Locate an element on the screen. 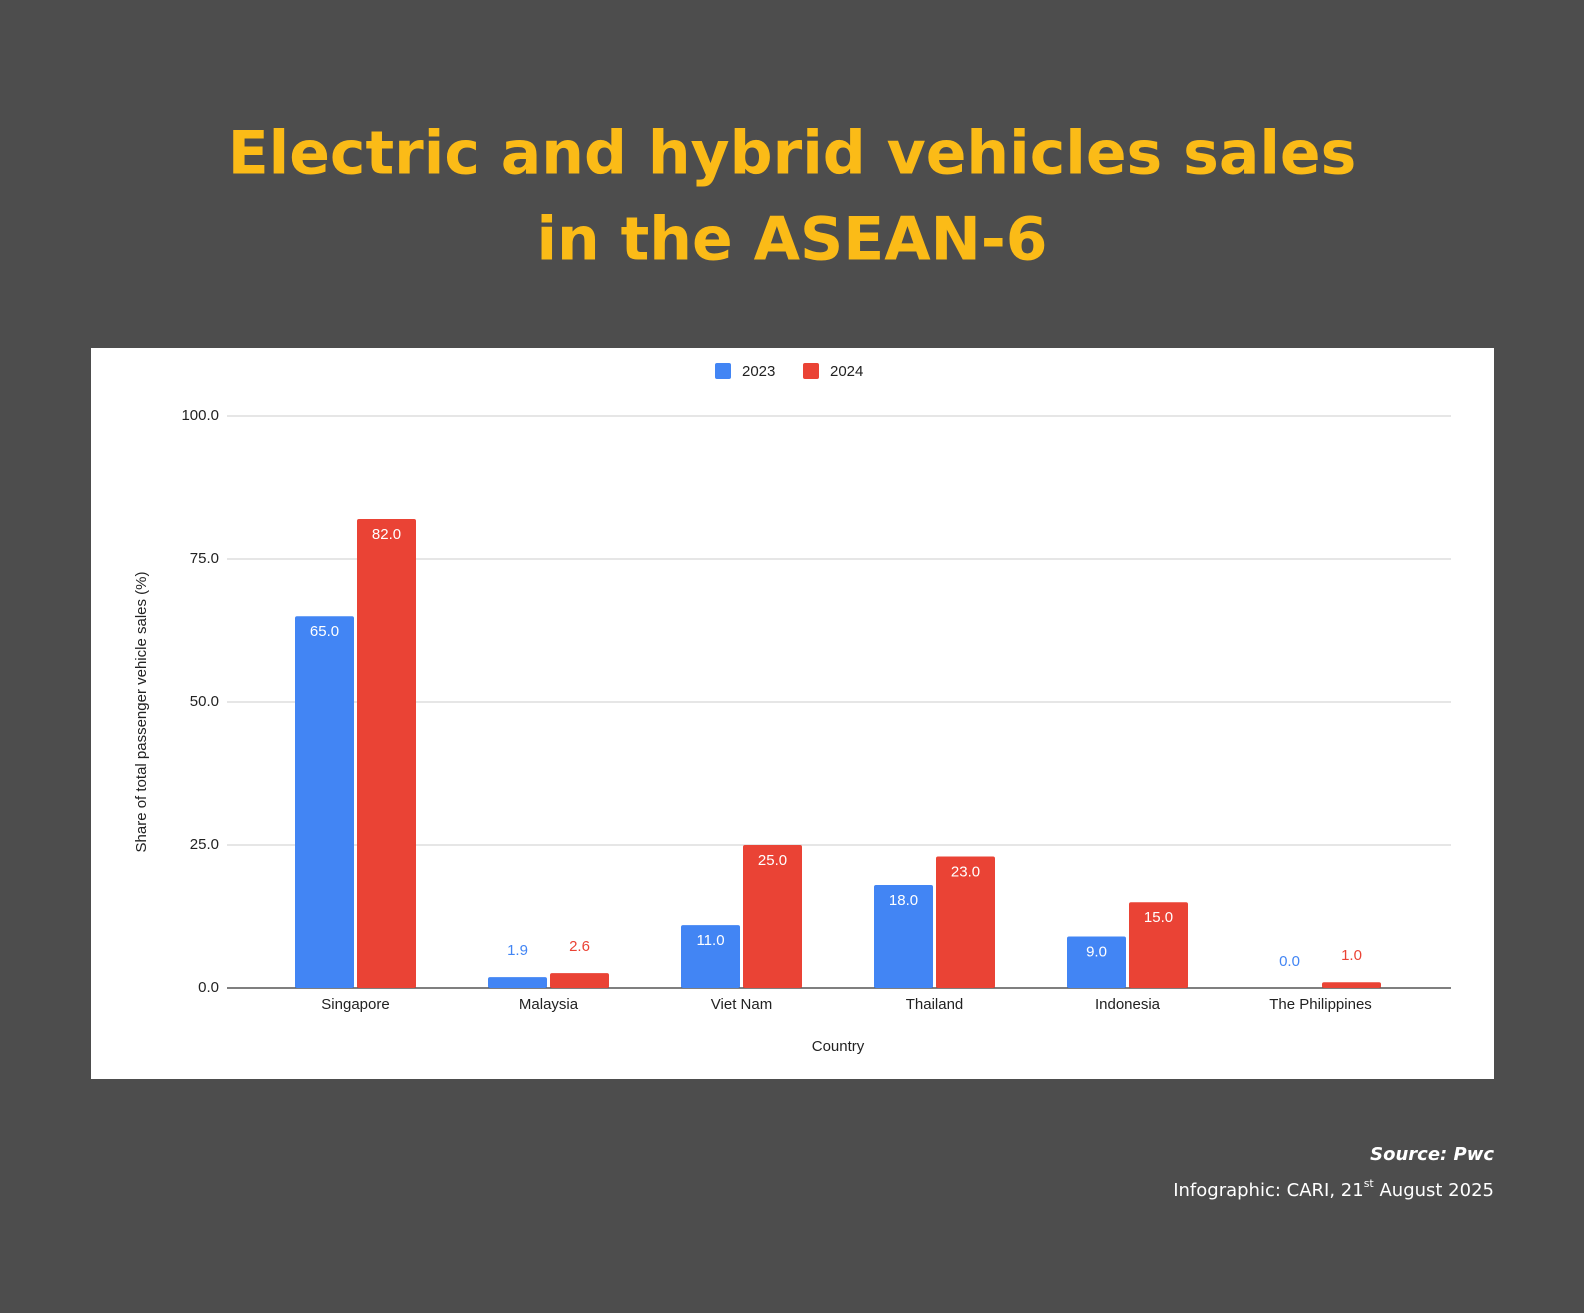  credit-text: August 2025 is located at coordinates (1434, 1190).